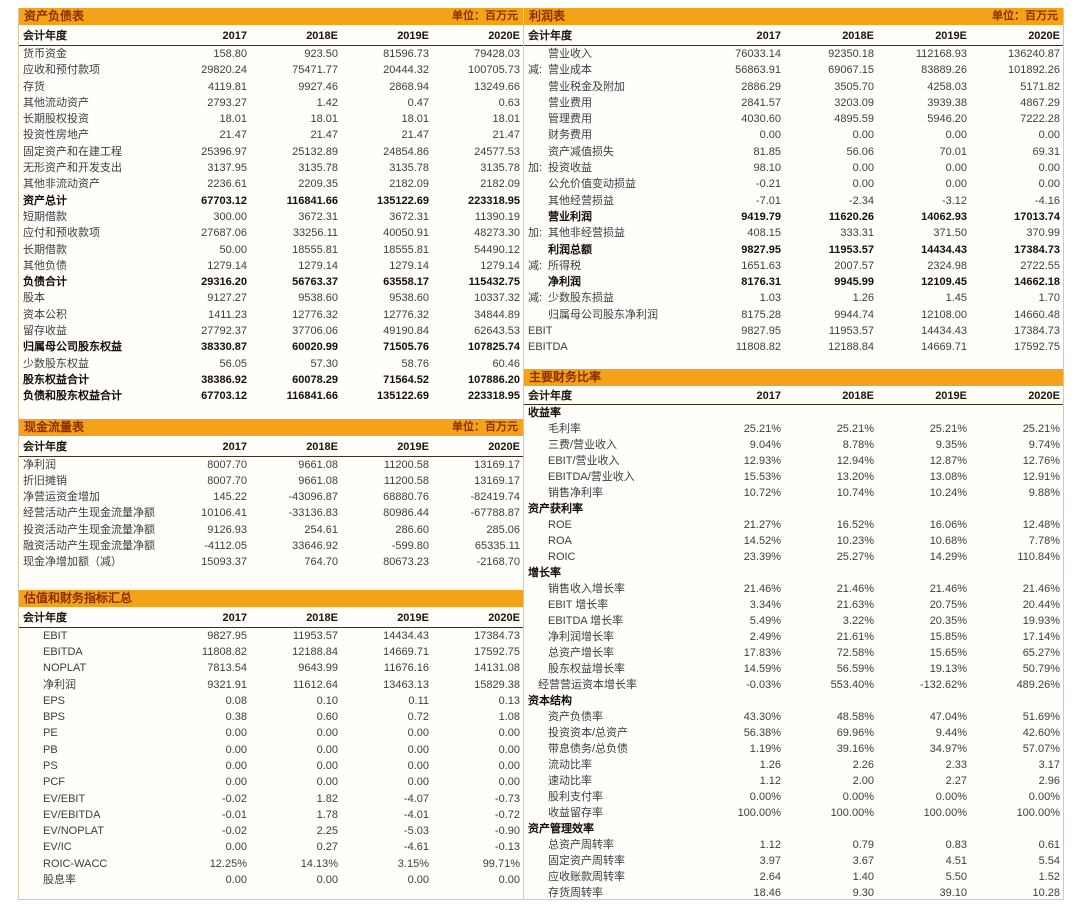 Image resolution: width=1080 pixels, height=914 pixels. What do you see at coordinates (948, 588) in the screenshot?
I see `cell-value: 21.46%` at bounding box center [948, 588].